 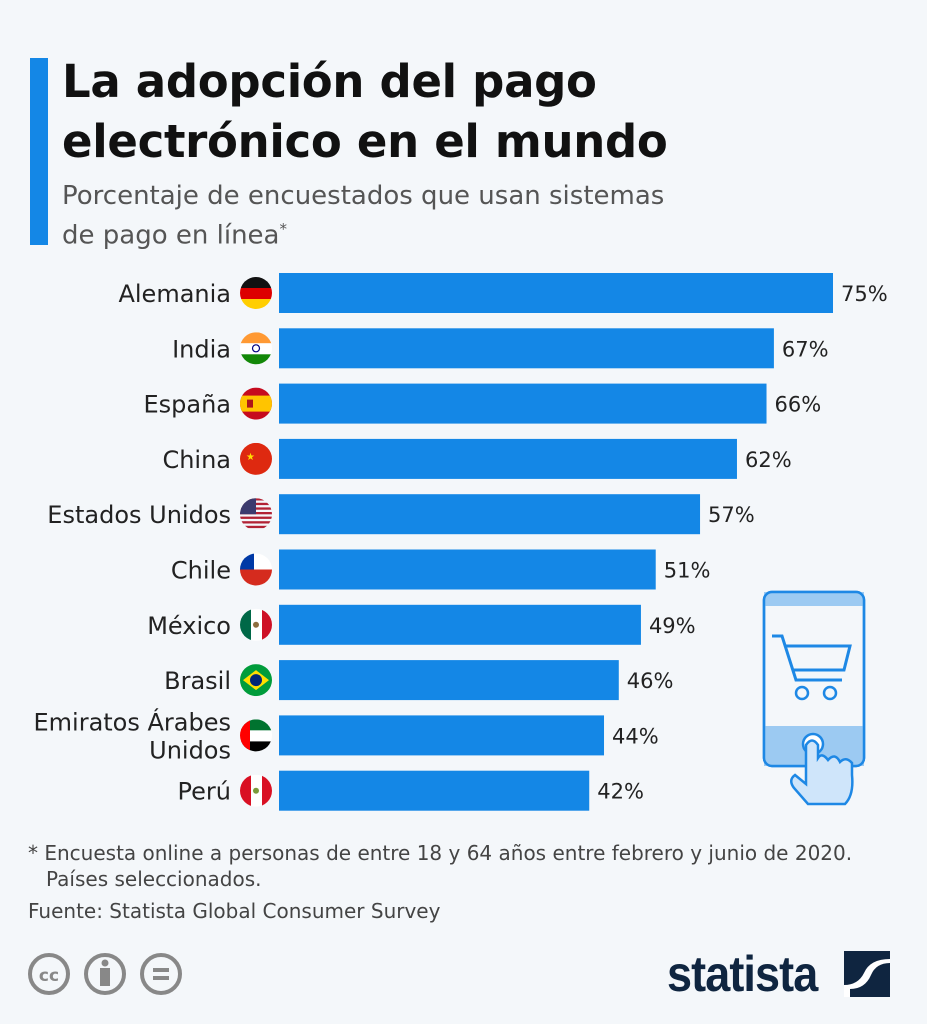 I want to click on bar-India, so click(x=526, y=348).